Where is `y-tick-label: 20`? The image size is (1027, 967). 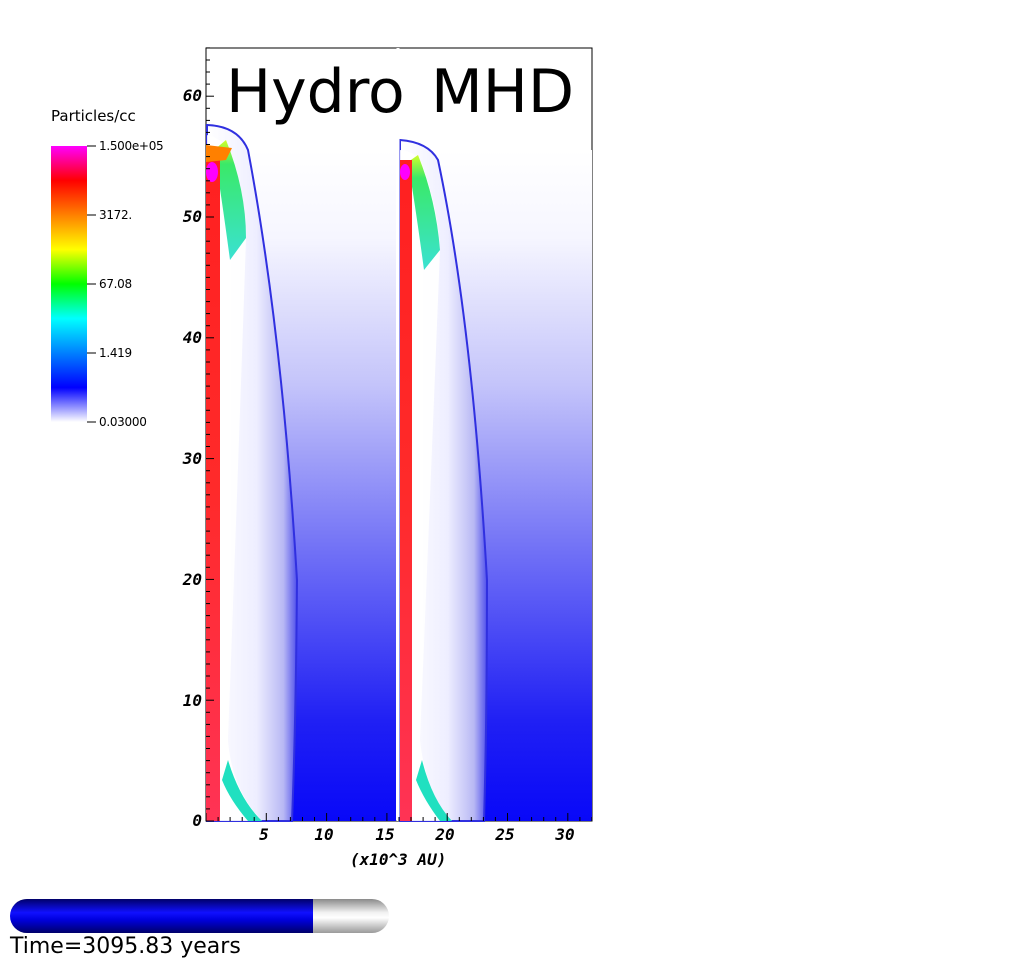 y-tick-label: 20 is located at coordinates (192, 579).